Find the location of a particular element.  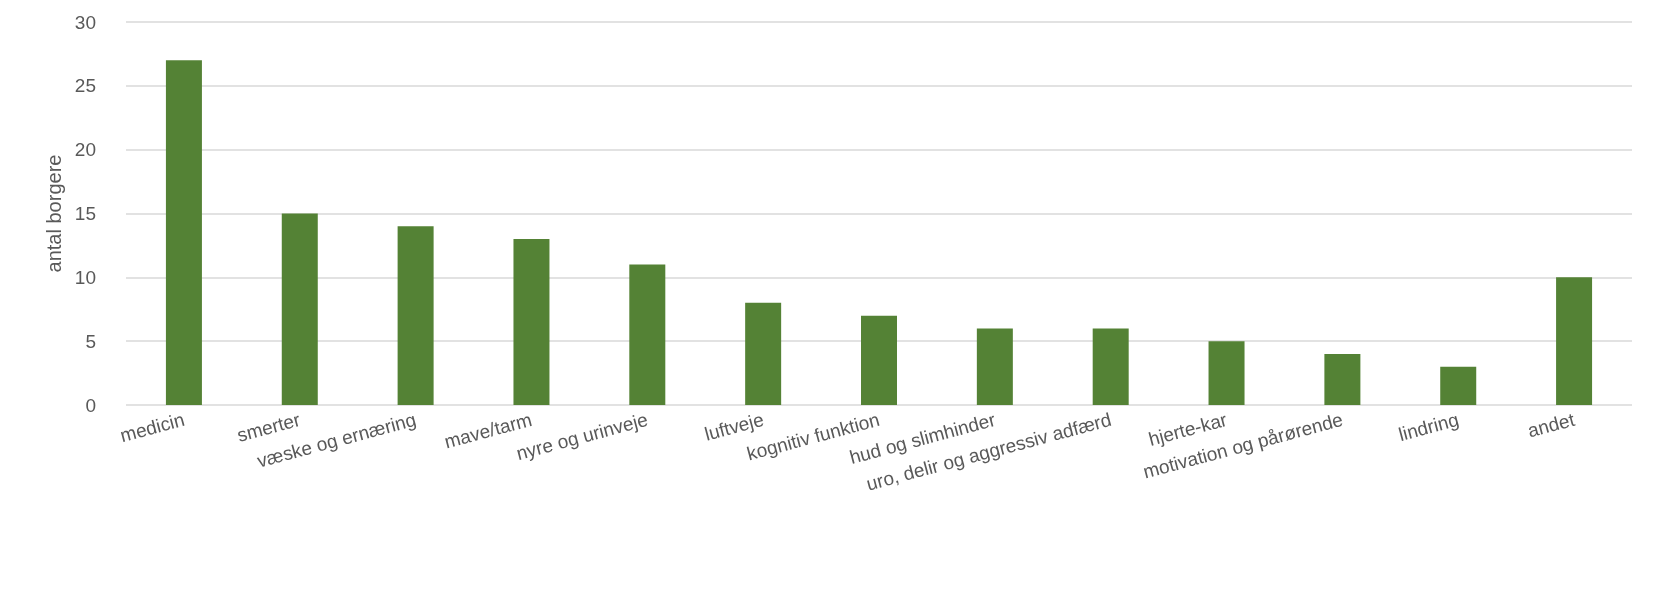

x-tick-label: medicin is located at coordinates (152, 427).